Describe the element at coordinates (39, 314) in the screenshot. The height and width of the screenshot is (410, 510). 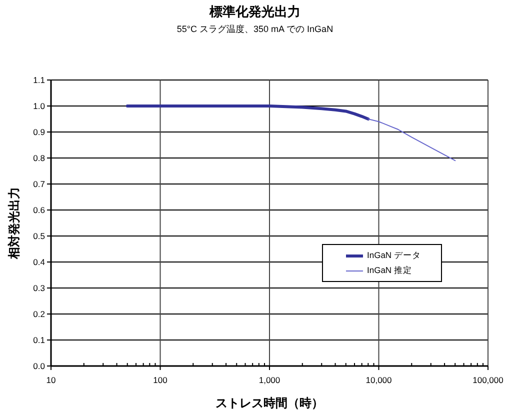
I see `y-tick-label: 0.2` at that location.